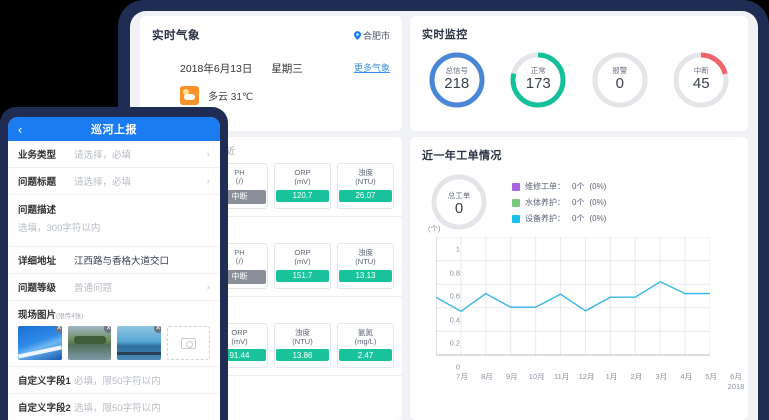 This screenshot has width=769, height=420. Describe the element at coordinates (487, 376) in the screenshot. I see `chart-xtick: 8月` at that location.